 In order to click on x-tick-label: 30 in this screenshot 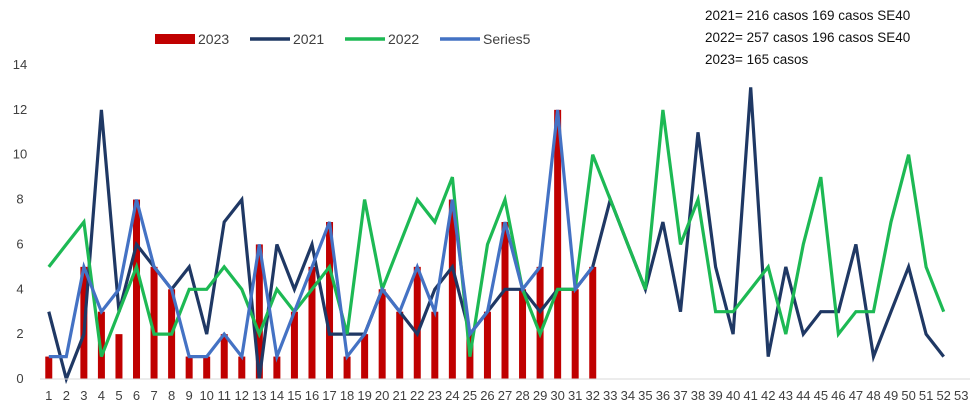, I will do `click(557, 395)`.